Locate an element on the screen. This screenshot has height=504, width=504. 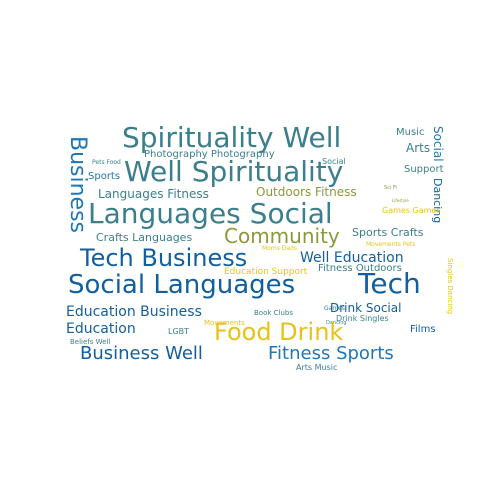
cloud-word: Languages Social is located at coordinates (210, 213).